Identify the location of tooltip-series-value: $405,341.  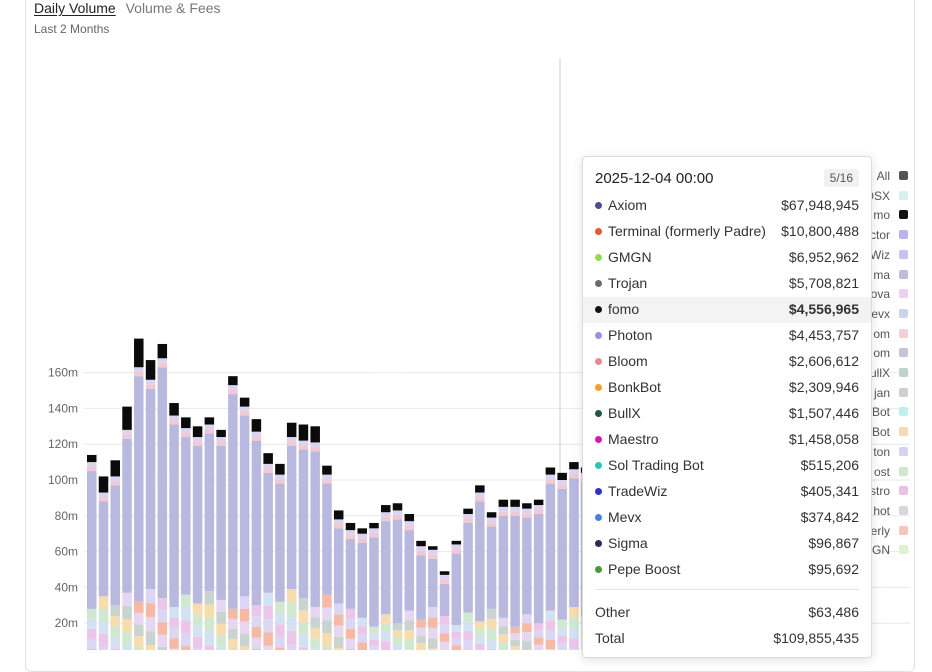
(830, 491).